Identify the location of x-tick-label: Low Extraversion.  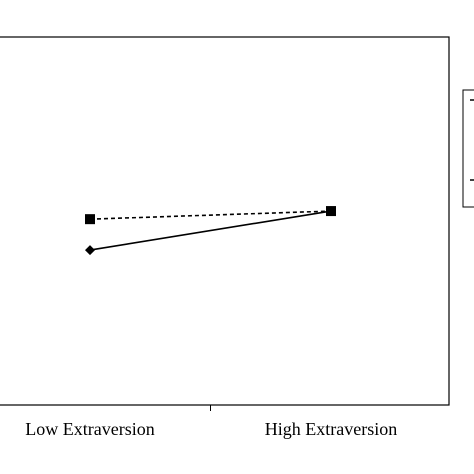
(89, 429).